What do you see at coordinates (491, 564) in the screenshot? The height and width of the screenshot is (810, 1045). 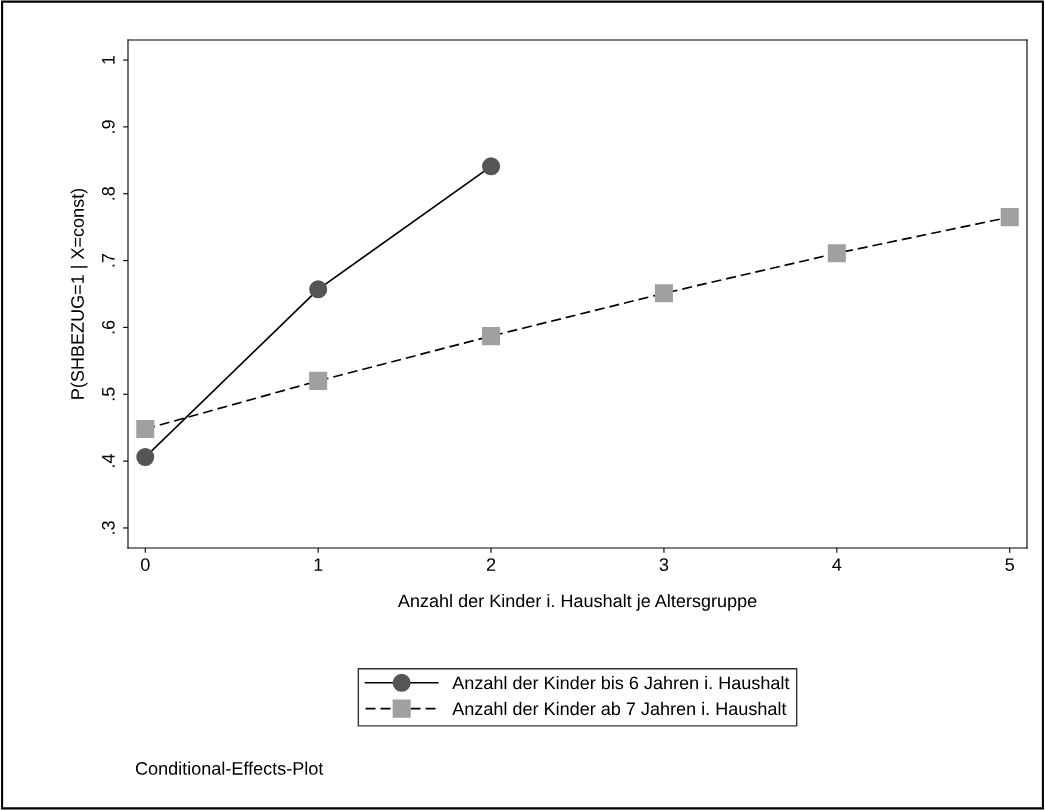 I see `x-tick-label: 2` at bounding box center [491, 564].